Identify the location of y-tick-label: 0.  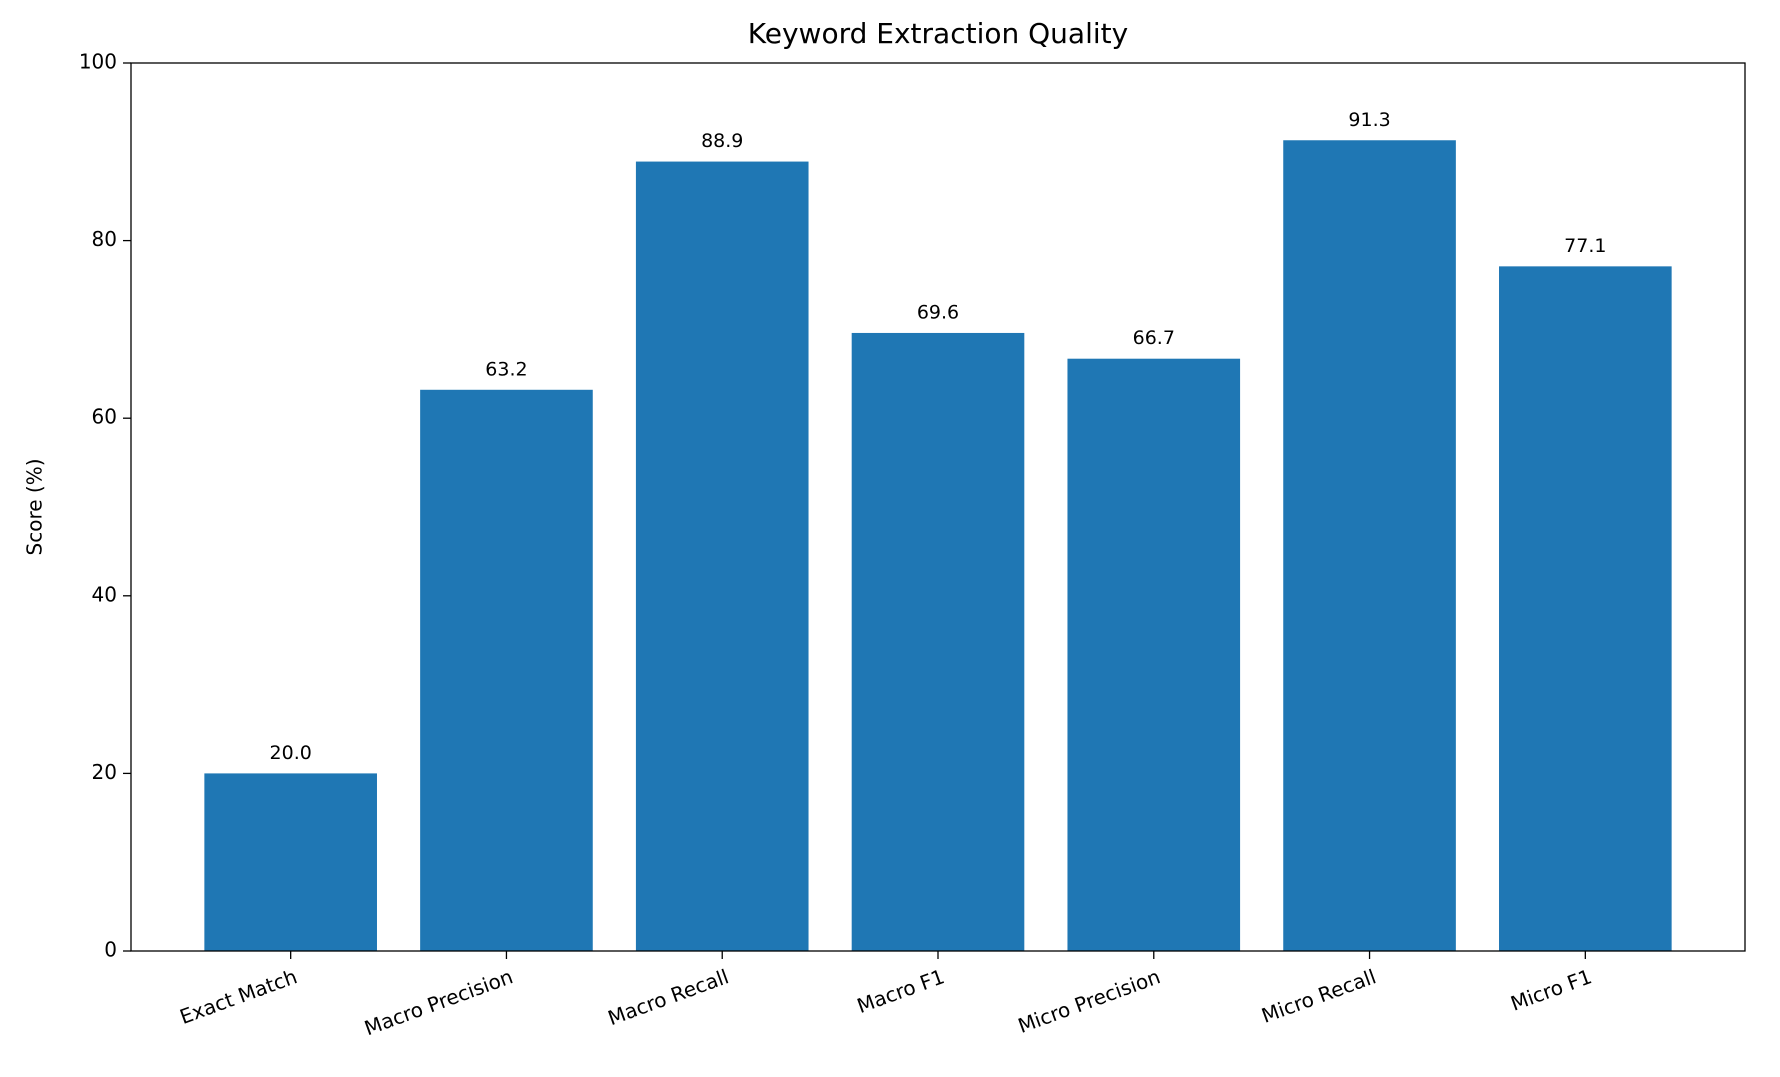
(110, 950).